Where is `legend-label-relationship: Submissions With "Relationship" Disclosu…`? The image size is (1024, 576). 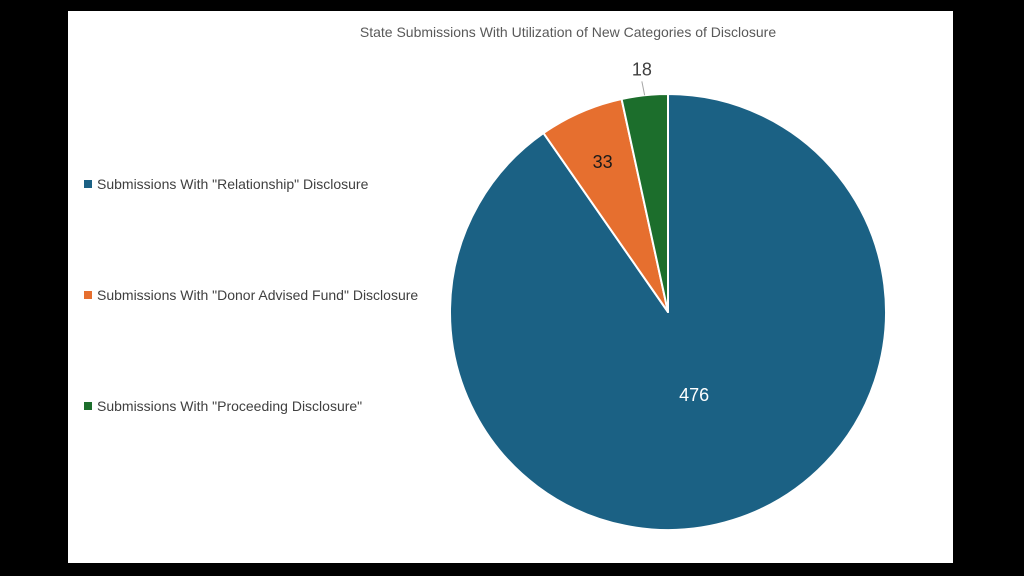
legend-label-relationship: Submissions With "Relationship" Disclosu… is located at coordinates (233, 184).